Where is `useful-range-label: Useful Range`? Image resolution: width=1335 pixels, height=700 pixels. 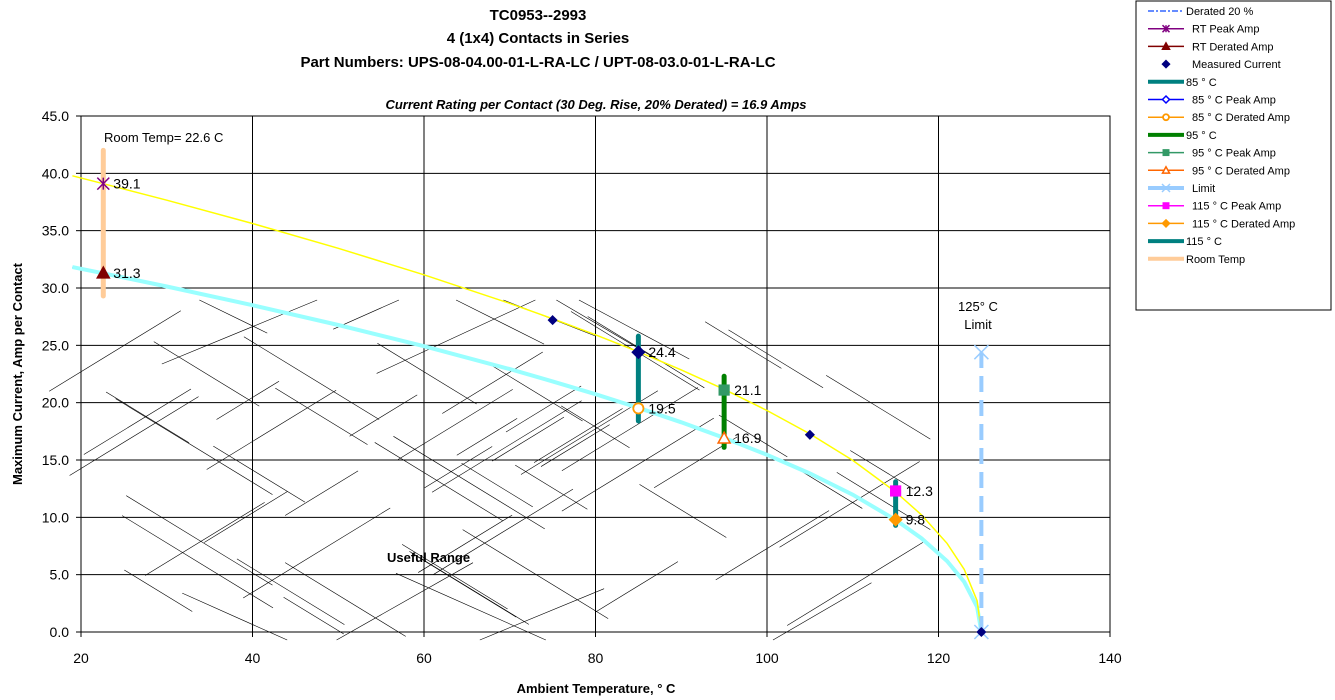 useful-range-label: Useful Range is located at coordinates (428, 557).